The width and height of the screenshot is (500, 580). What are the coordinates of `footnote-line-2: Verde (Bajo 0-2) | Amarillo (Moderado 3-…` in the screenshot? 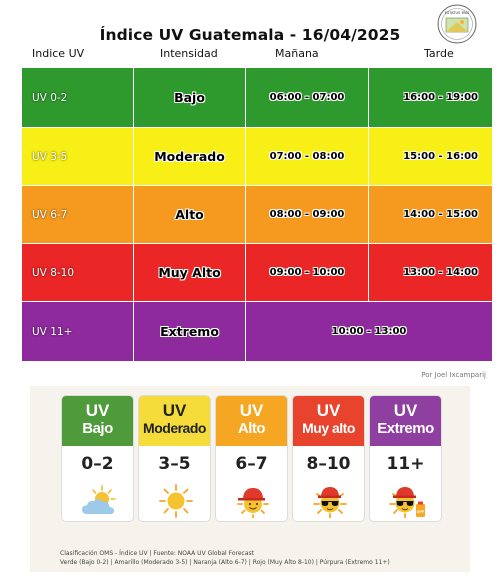 It's located at (225, 562).